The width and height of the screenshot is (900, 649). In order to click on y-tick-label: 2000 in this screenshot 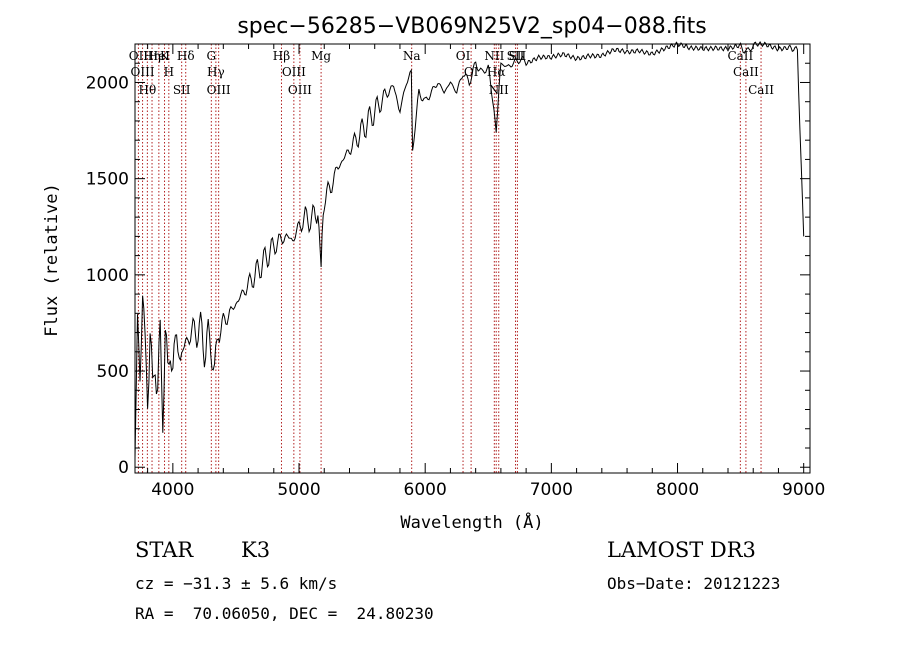, I will do `click(107, 83)`.